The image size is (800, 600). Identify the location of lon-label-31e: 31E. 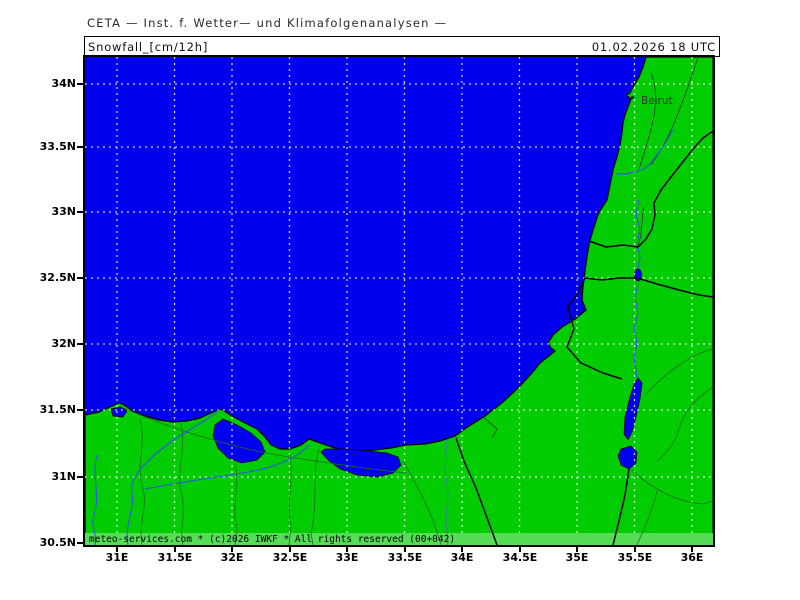
(117, 557).